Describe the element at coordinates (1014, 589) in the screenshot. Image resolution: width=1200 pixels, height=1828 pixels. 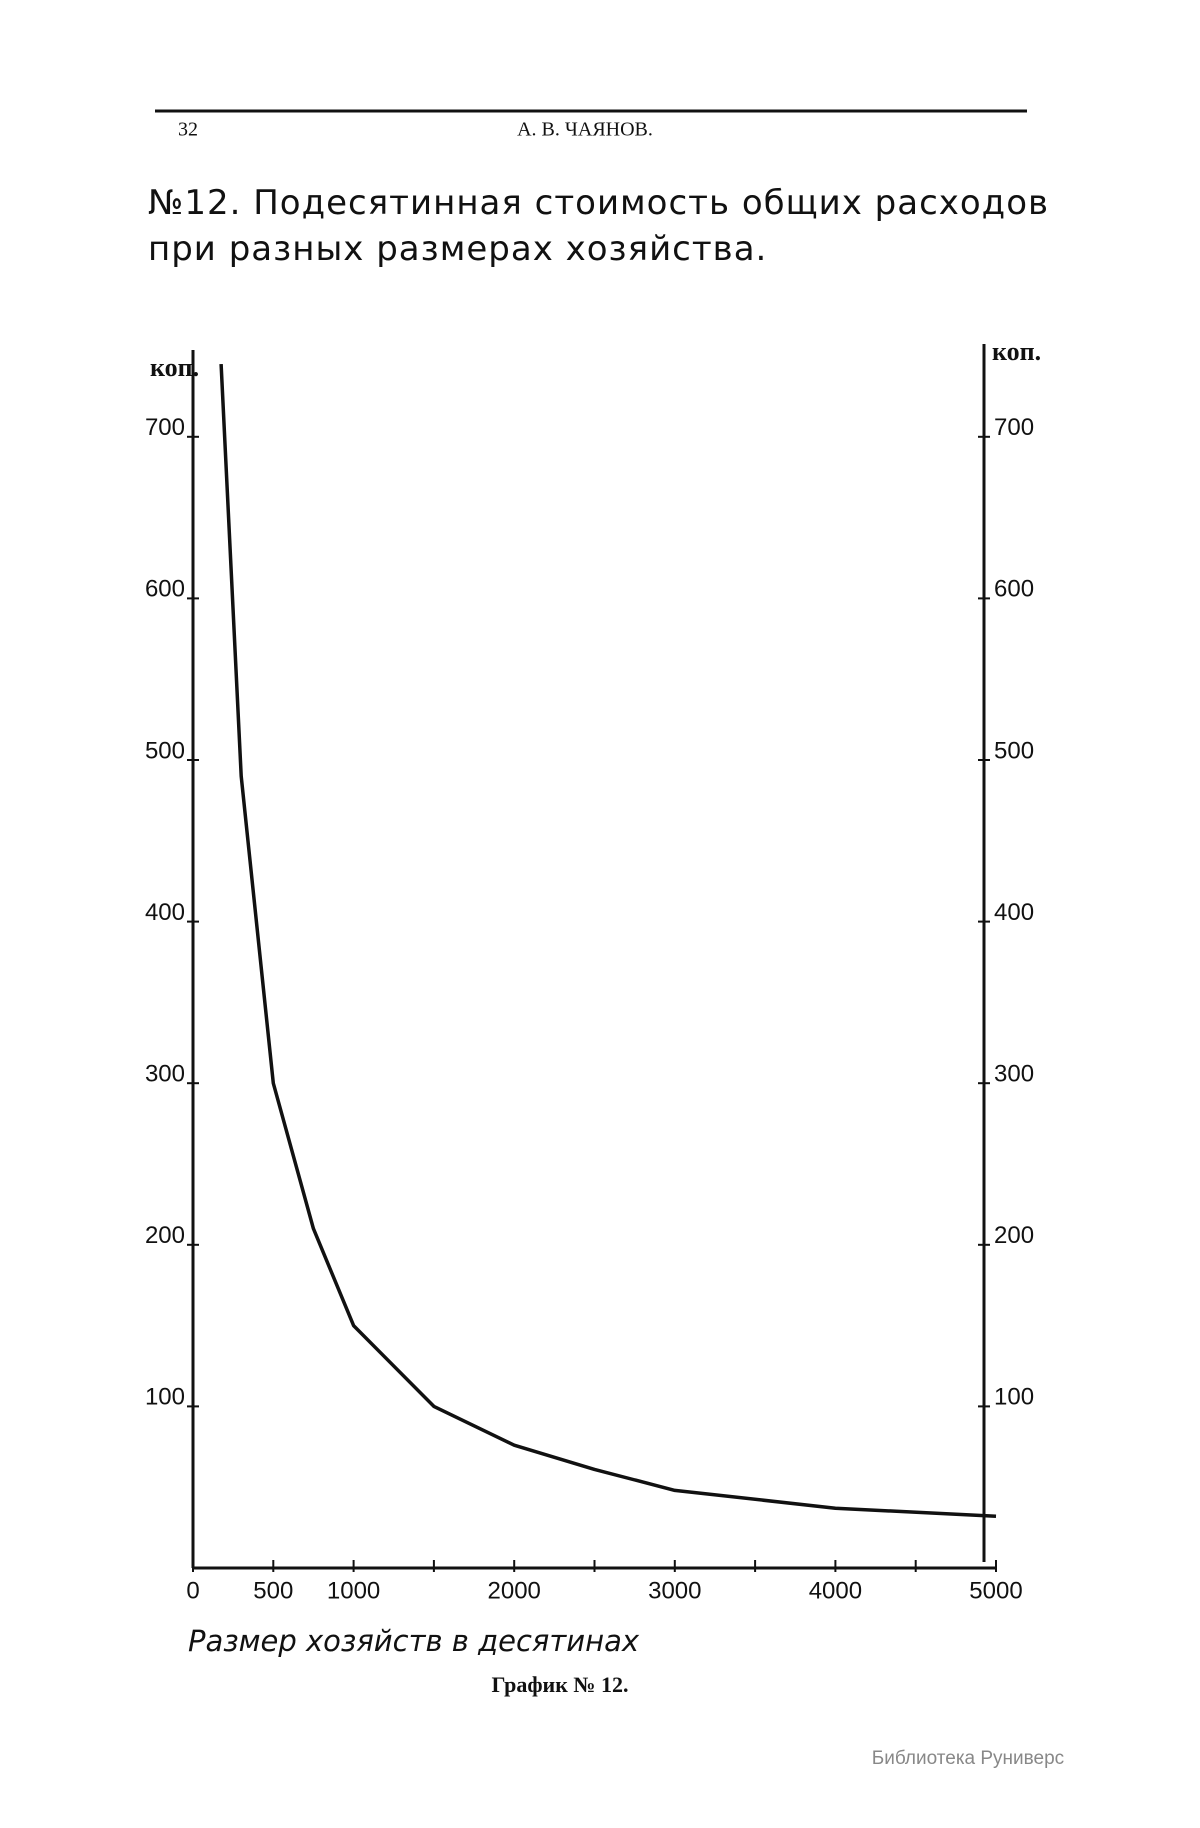
I see `y-tick-label-right: 600` at that location.